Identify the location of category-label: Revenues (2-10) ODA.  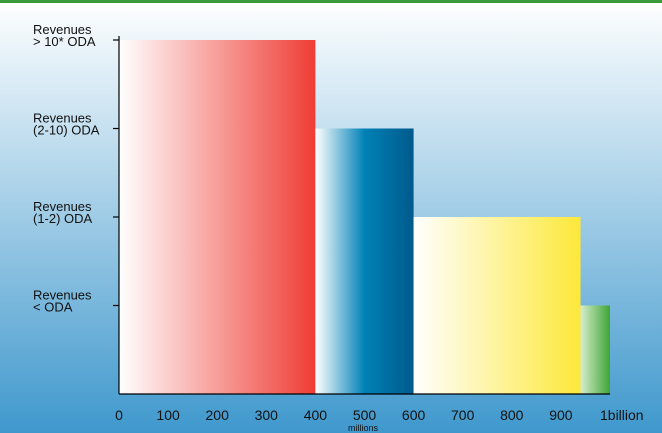
(66, 124).